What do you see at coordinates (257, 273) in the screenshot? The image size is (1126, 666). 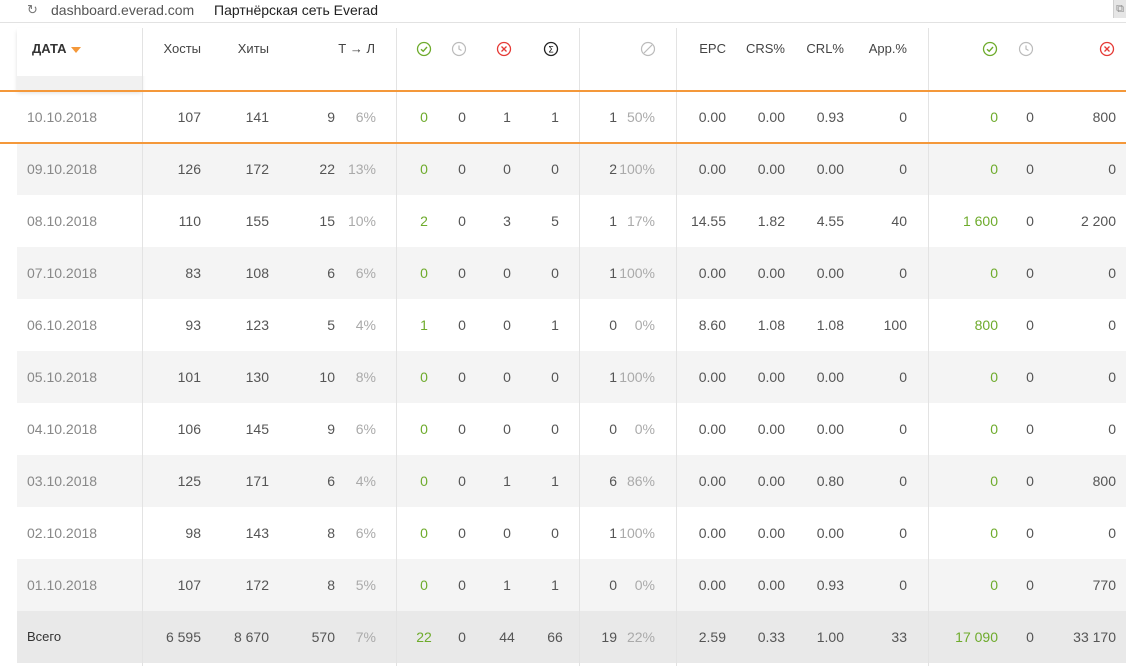 I see `cell-hits: 108` at bounding box center [257, 273].